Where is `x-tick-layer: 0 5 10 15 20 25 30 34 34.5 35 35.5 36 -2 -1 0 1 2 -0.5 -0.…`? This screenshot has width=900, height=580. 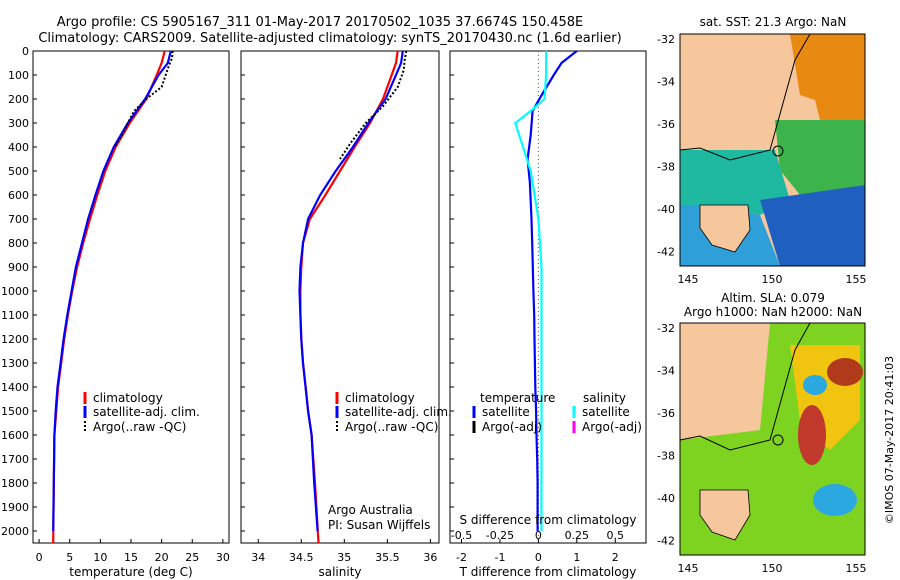 x-tick-layer: 0 5 10 15 20 25 30 34 34.5 35 35.5 36 -2 -1 0 1 2 -0.5 -0.… is located at coordinates (330, 546).